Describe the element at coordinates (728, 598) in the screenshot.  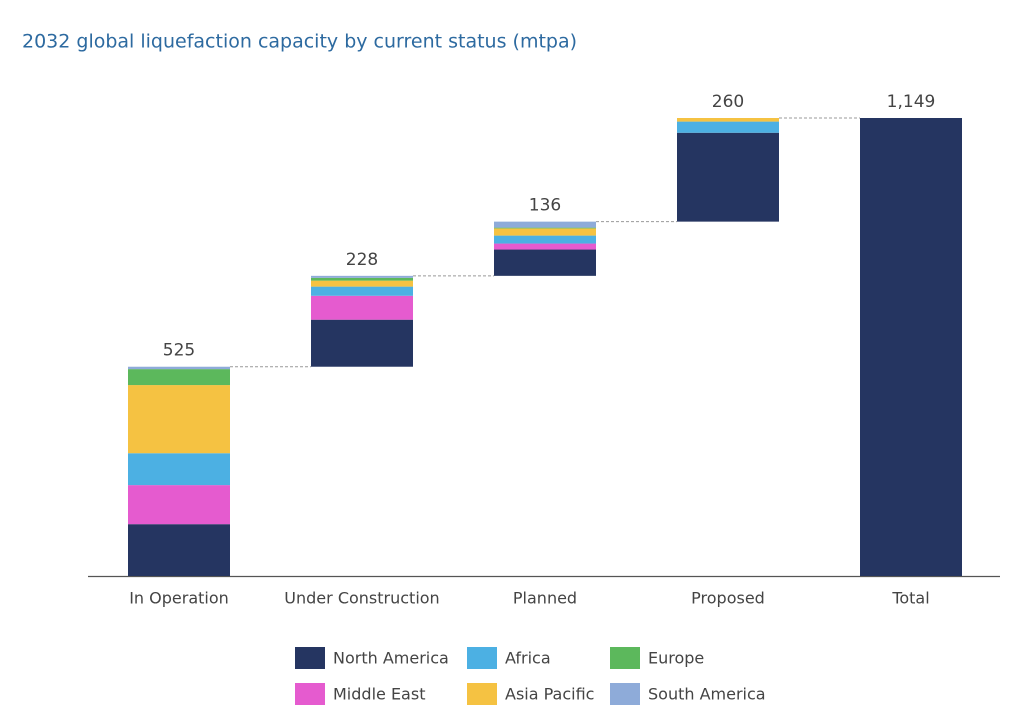
I see `x-tick-label: Proposed` at that location.